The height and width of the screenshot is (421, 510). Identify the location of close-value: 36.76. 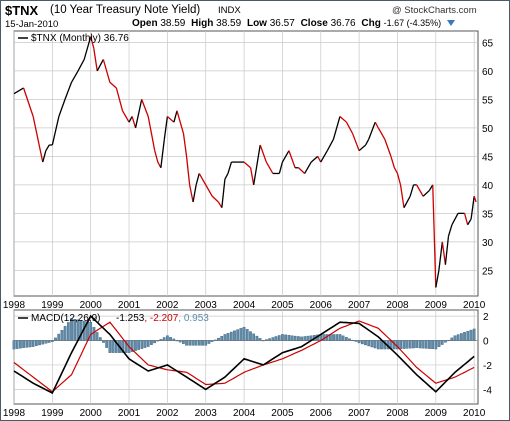
(343, 23).